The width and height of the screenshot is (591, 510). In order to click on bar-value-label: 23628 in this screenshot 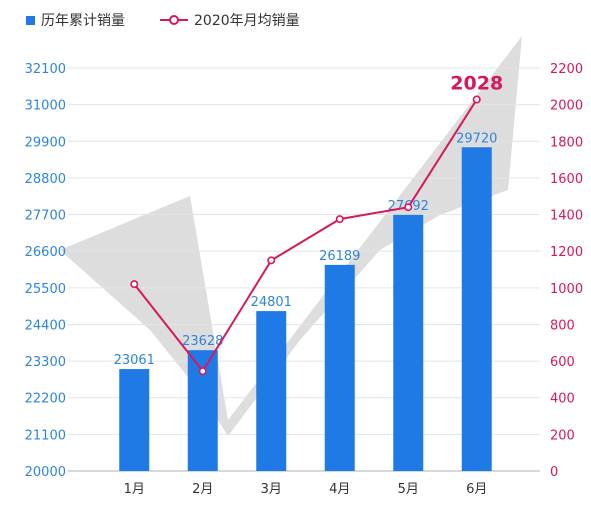, I will do `click(202, 341)`.